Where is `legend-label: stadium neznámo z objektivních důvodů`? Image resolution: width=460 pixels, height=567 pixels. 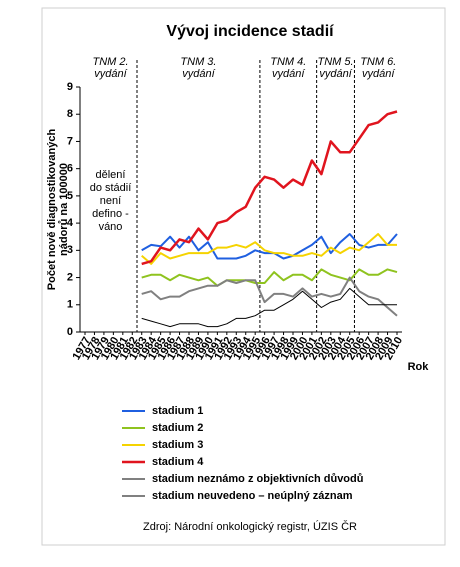 legend-label: stadium neznámo z objektivních důvodů is located at coordinates (257, 479).